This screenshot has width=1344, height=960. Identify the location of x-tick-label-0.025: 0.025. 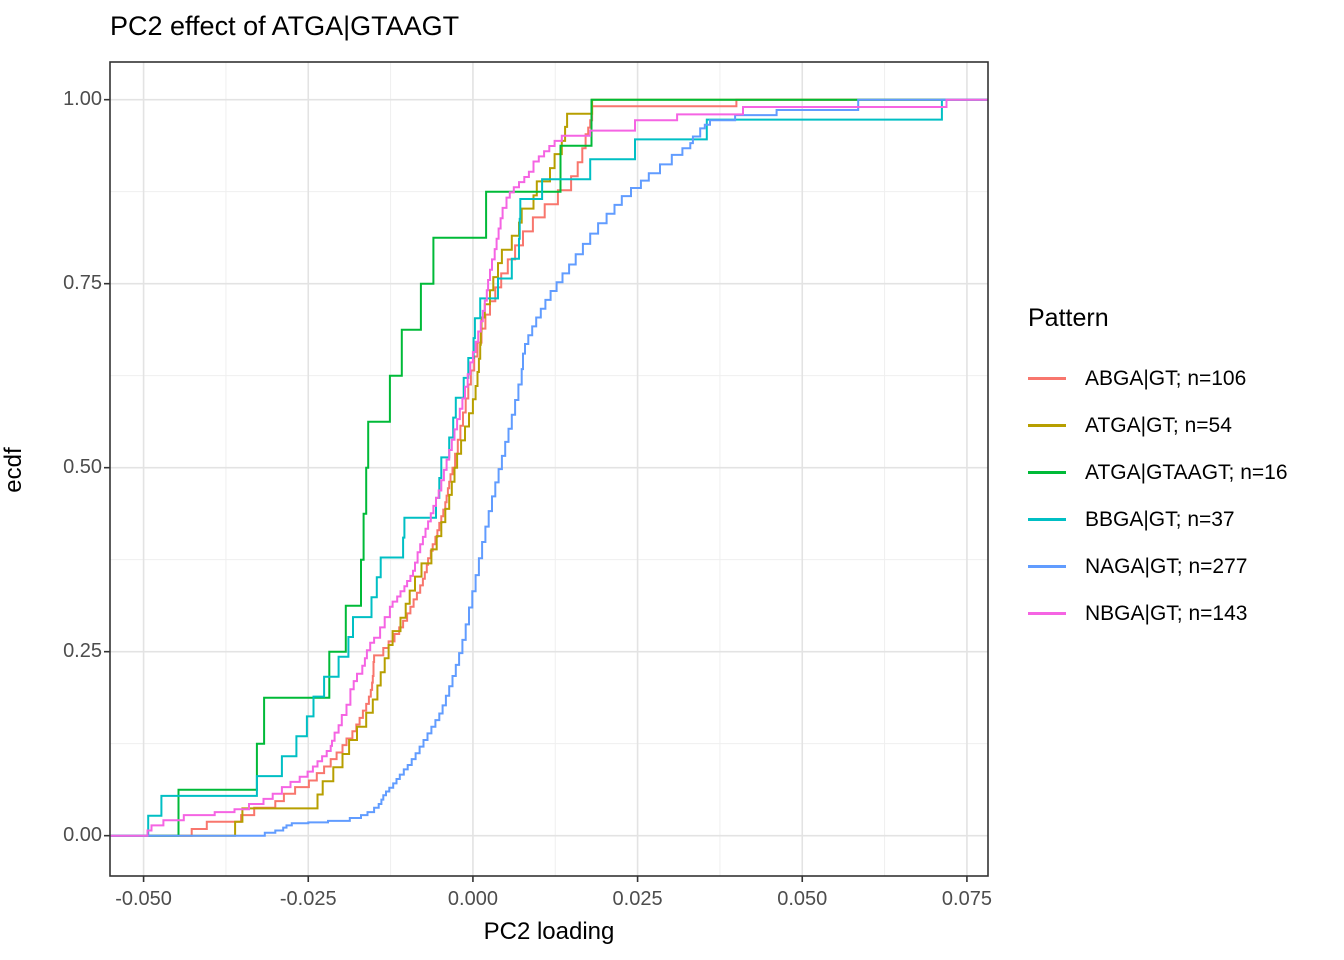
(637, 899).